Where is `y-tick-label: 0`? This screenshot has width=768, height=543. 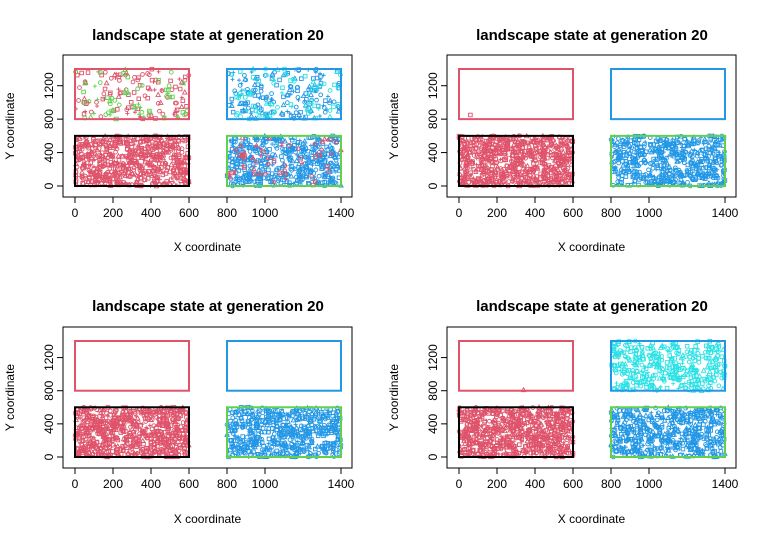 y-tick-label: 0 is located at coordinates (49, 185).